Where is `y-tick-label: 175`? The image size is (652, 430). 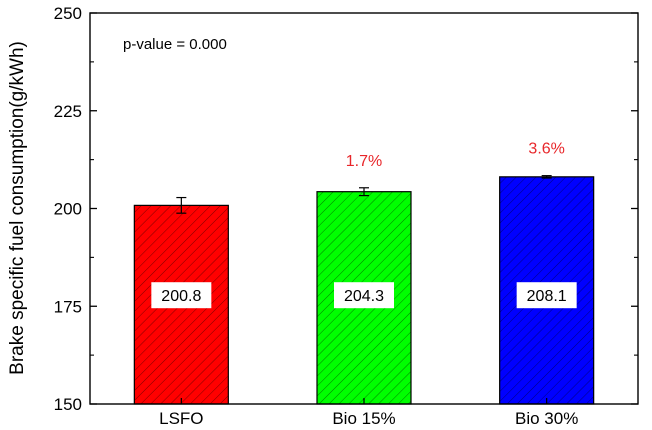
y-tick-label: 175 is located at coordinates (68, 306).